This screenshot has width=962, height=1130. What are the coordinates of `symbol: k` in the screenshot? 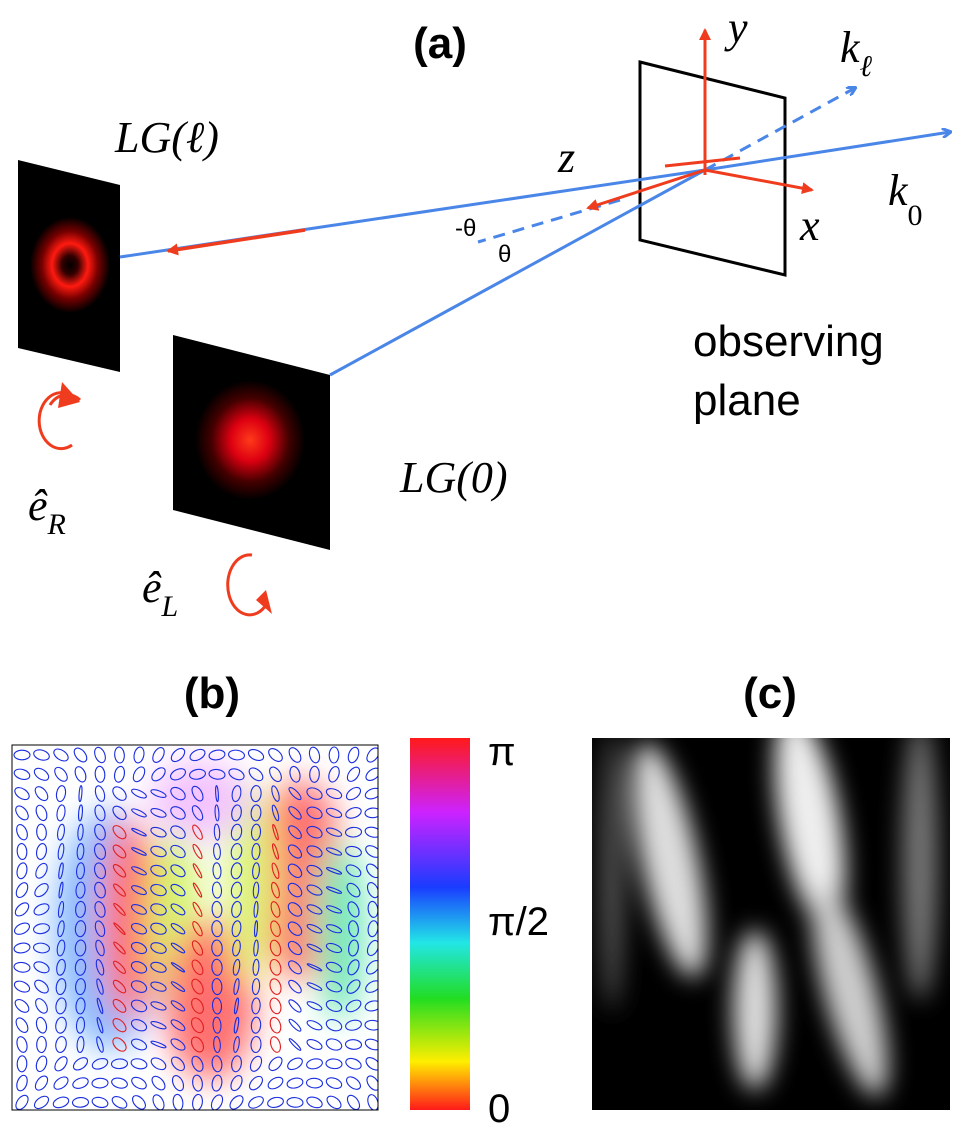 It's located at (850, 47).